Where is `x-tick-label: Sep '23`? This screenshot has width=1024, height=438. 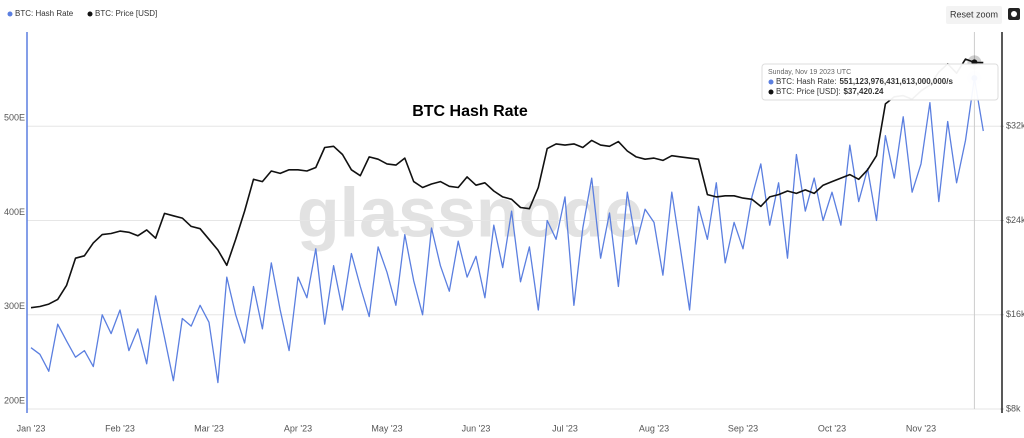 x-tick-label: Sep '23 is located at coordinates (743, 428).